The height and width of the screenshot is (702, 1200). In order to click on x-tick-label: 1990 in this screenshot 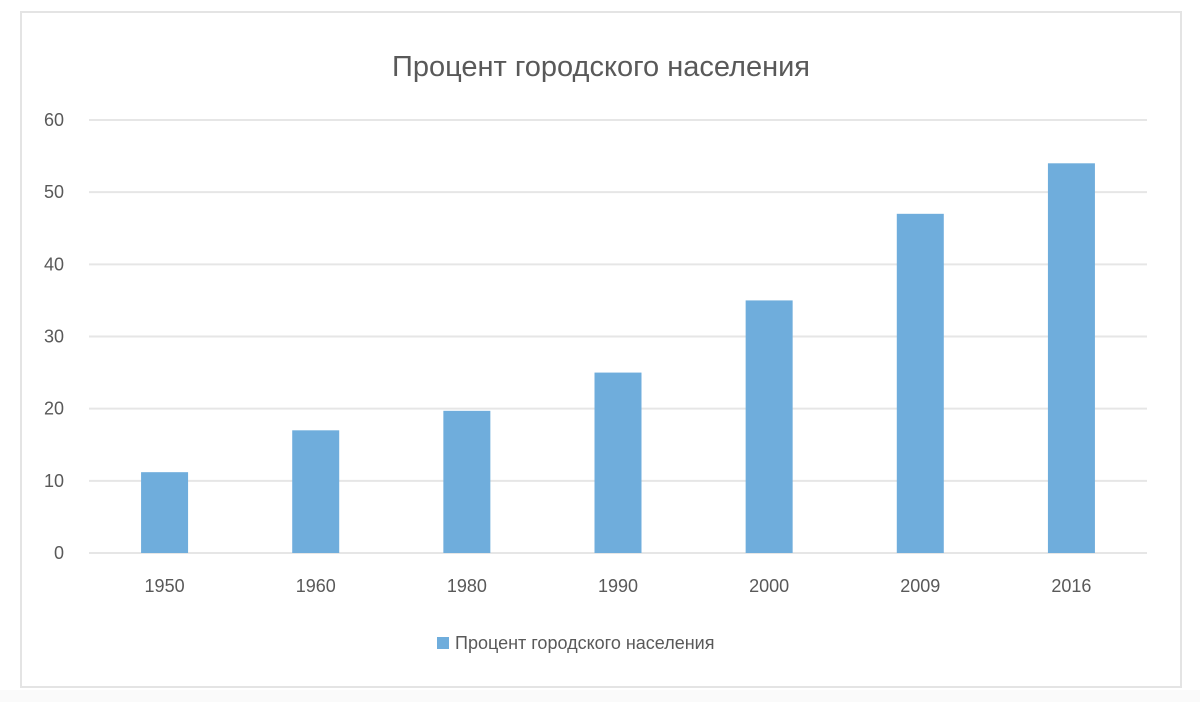, I will do `click(618, 586)`.